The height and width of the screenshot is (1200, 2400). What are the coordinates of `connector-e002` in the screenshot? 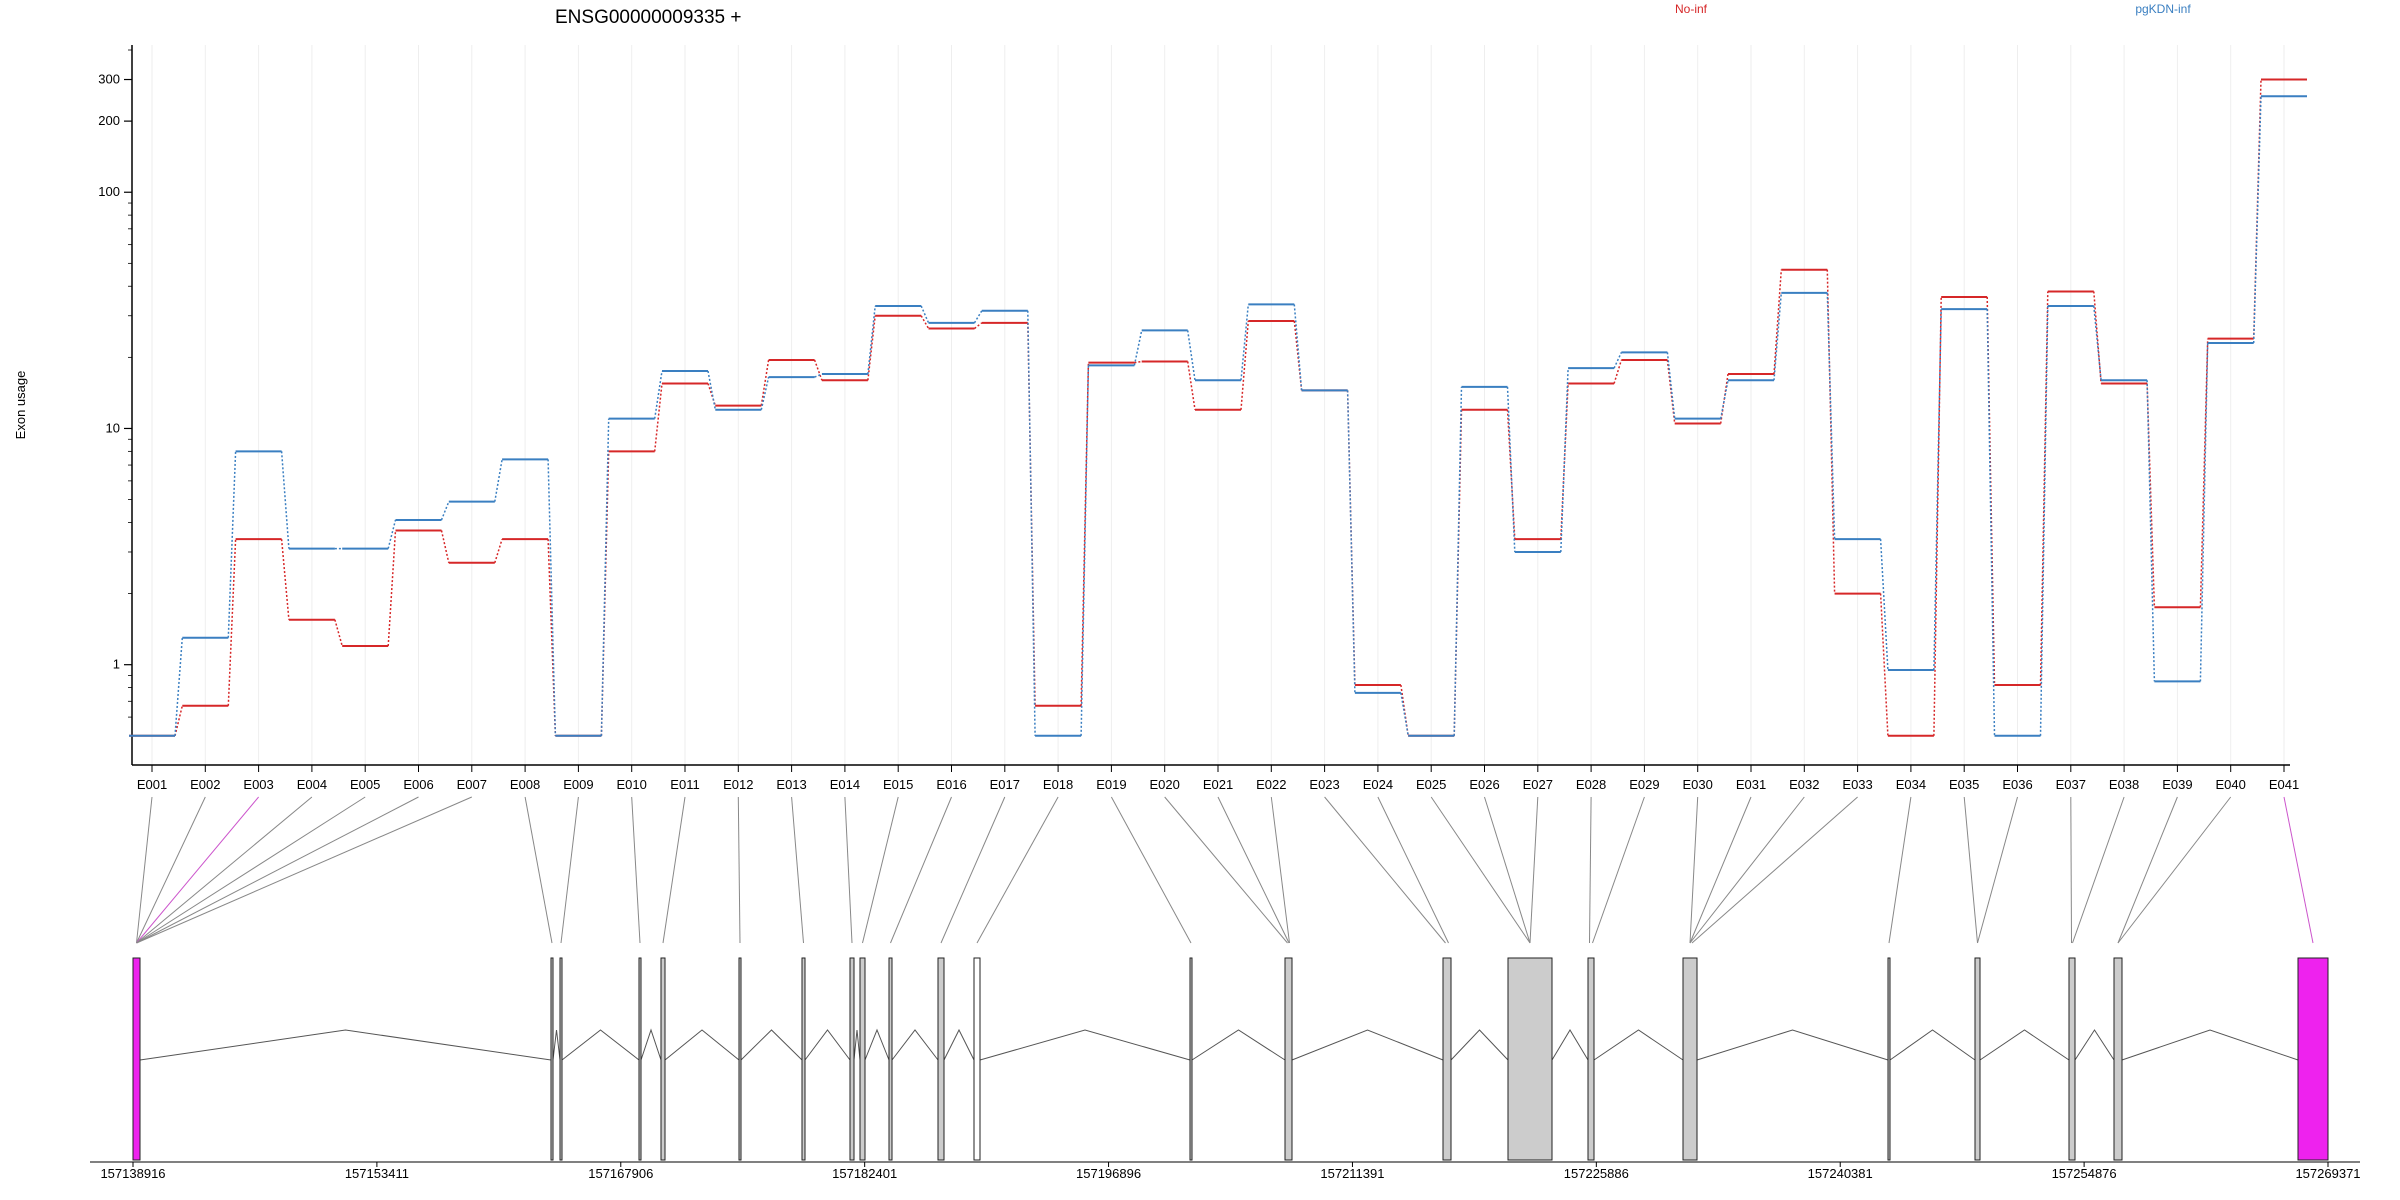 It's located at (171, 870).